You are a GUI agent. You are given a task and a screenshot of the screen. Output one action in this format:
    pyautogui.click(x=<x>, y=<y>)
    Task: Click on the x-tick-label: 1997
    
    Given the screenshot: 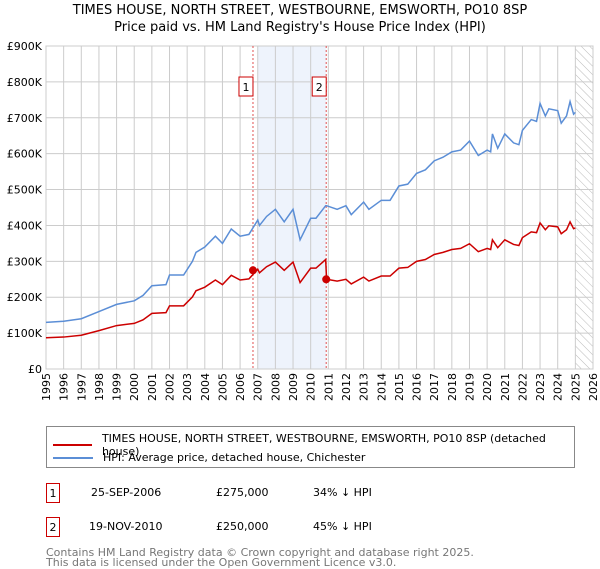 What is the action you would take?
    pyautogui.click(x=81, y=387)
    